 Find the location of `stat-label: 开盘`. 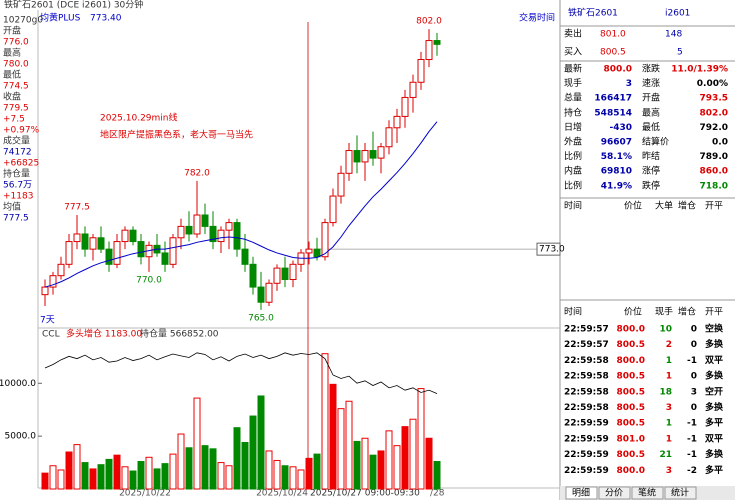

stat-label: 开盘 is located at coordinates (651, 98).